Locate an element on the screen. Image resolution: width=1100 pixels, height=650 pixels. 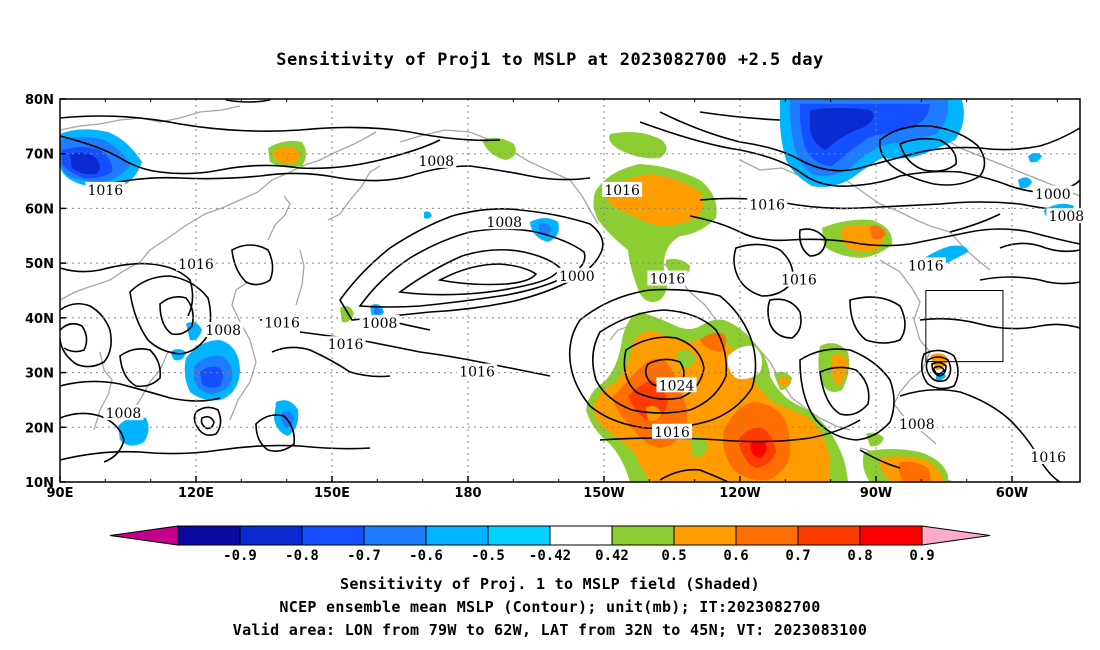
colorbar-label: 0.6 is located at coordinates (735, 556).